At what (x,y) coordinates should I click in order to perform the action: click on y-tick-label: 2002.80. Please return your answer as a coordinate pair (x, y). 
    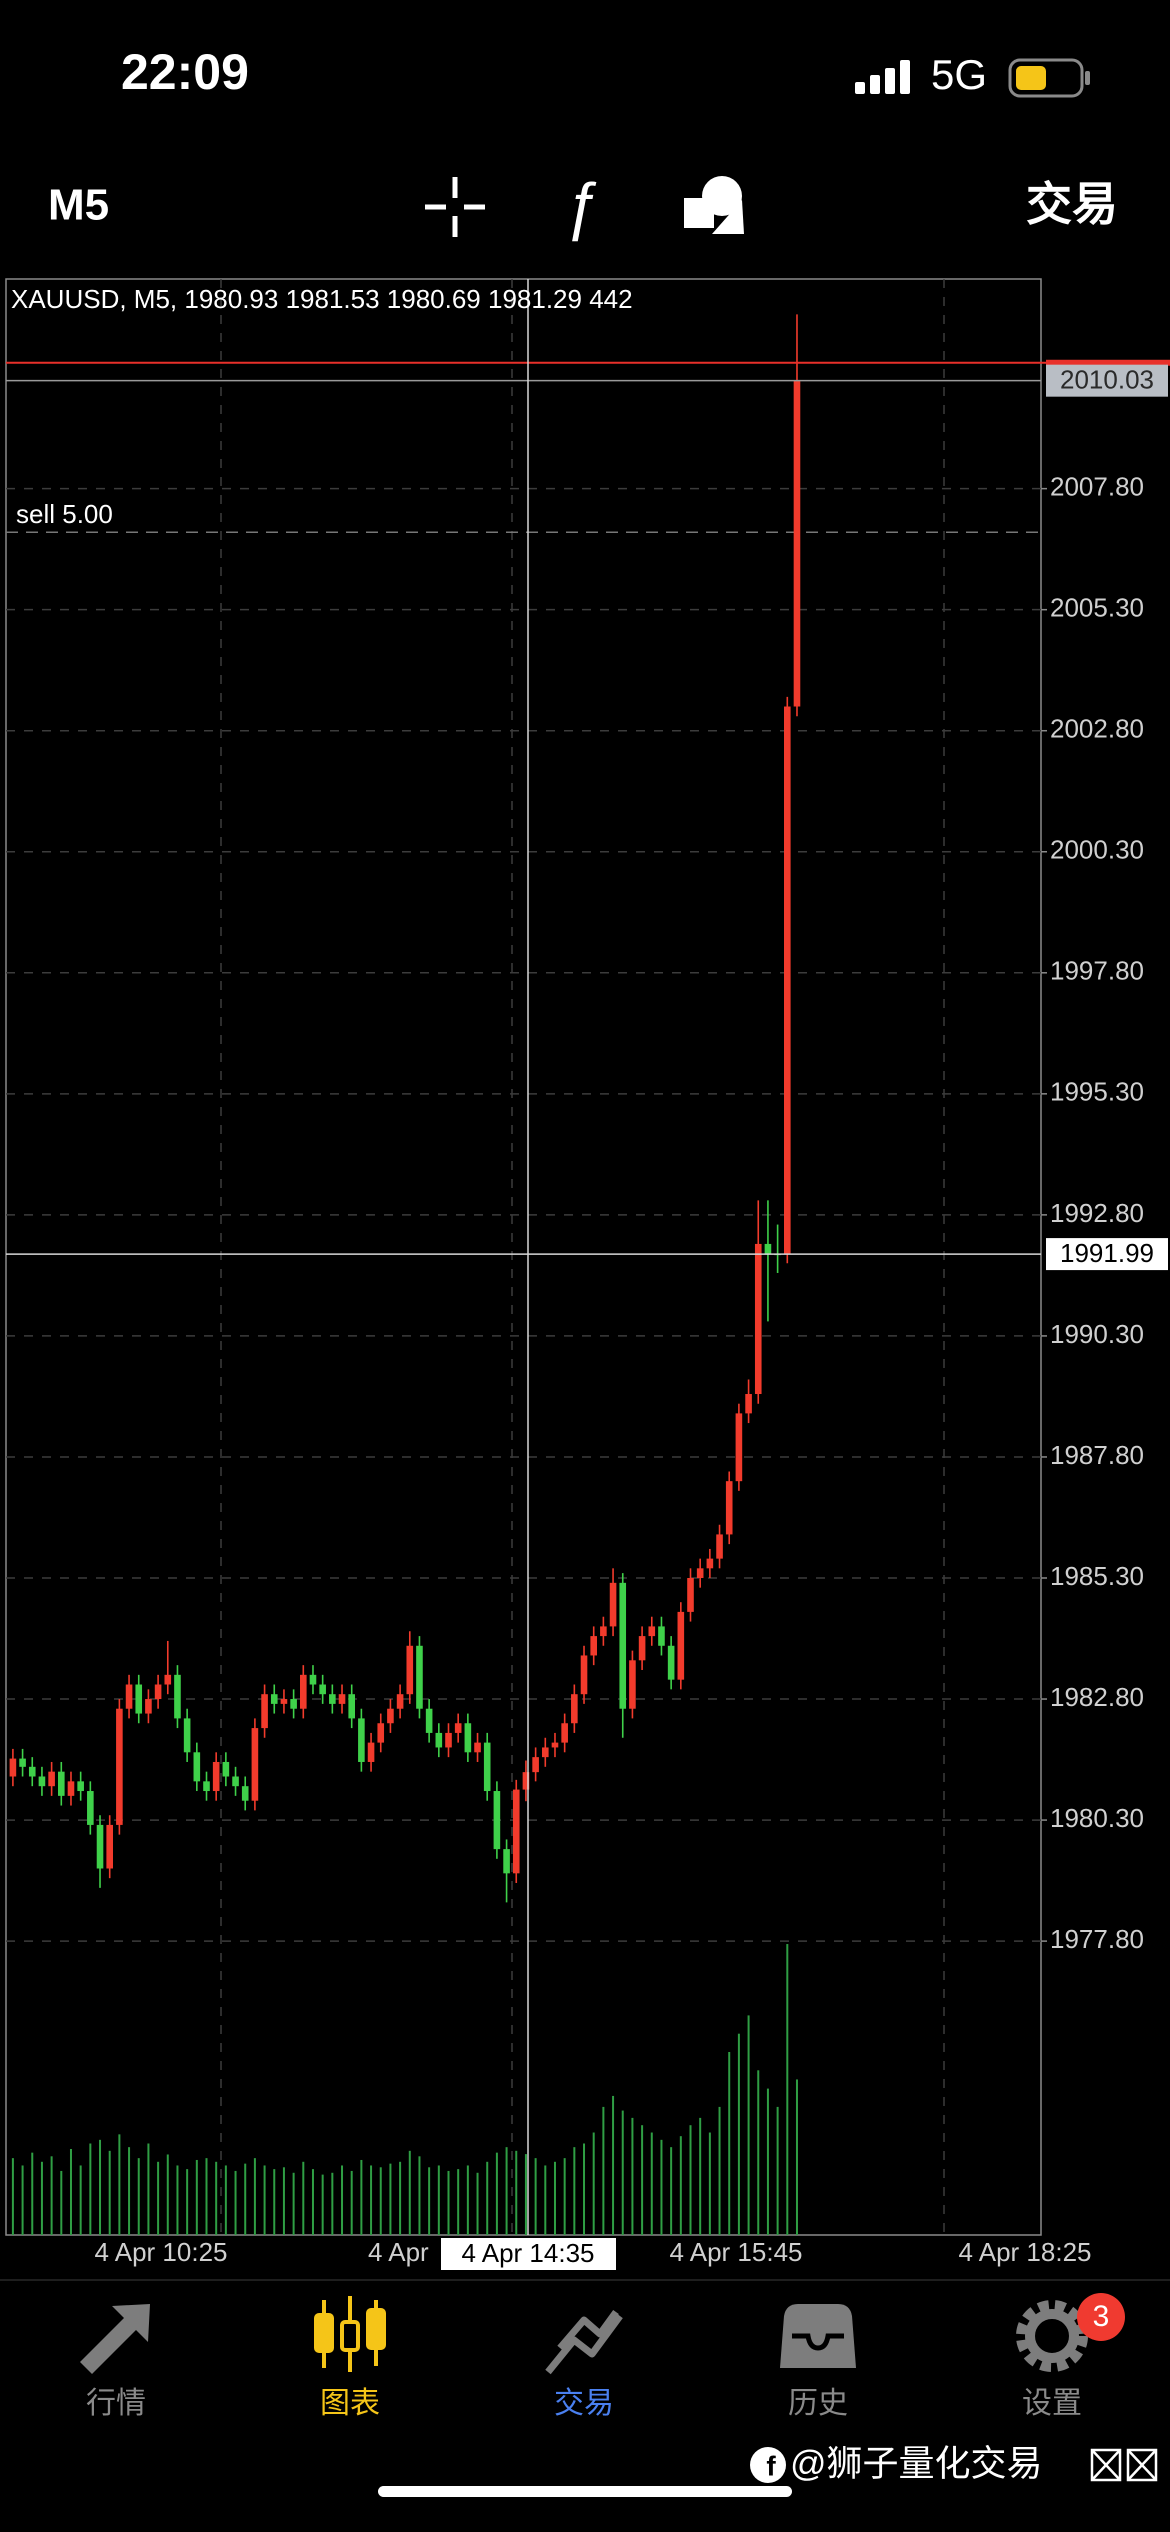
    Looking at the image, I should click on (1097, 729).